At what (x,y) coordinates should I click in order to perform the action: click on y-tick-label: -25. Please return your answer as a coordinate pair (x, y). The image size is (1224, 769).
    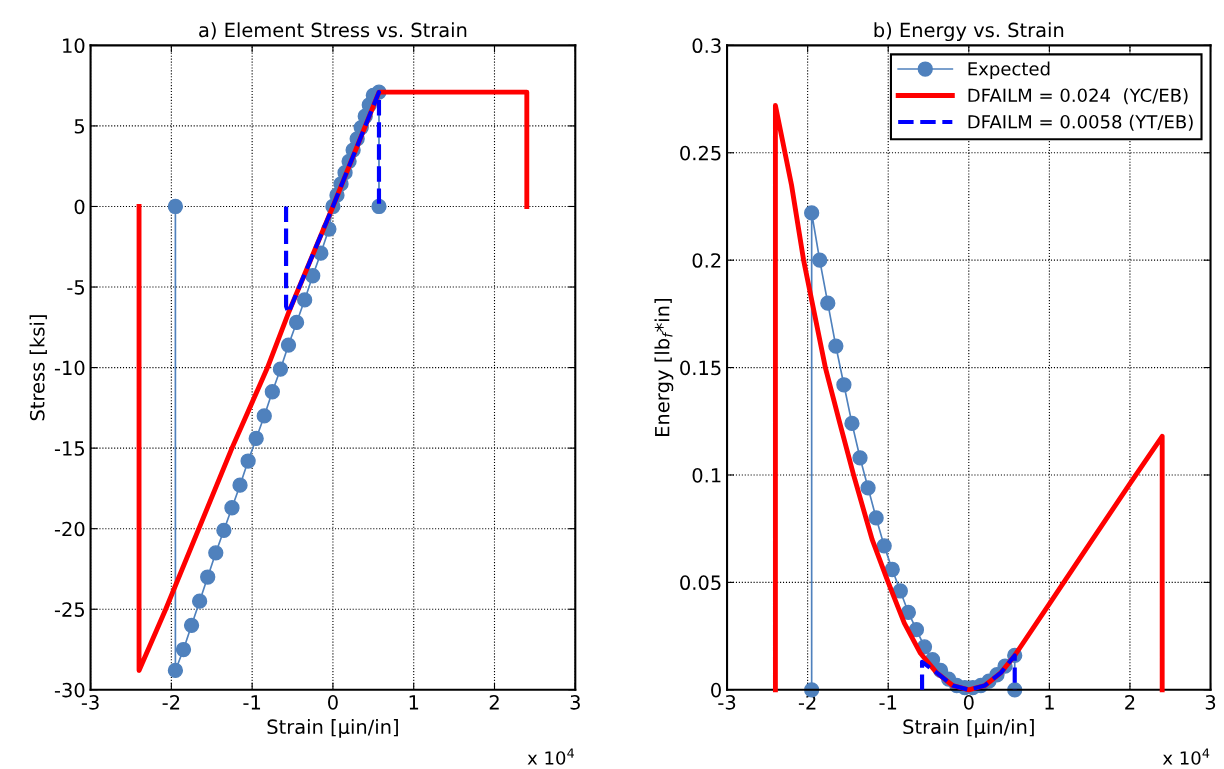
    Looking at the image, I should click on (69, 609).